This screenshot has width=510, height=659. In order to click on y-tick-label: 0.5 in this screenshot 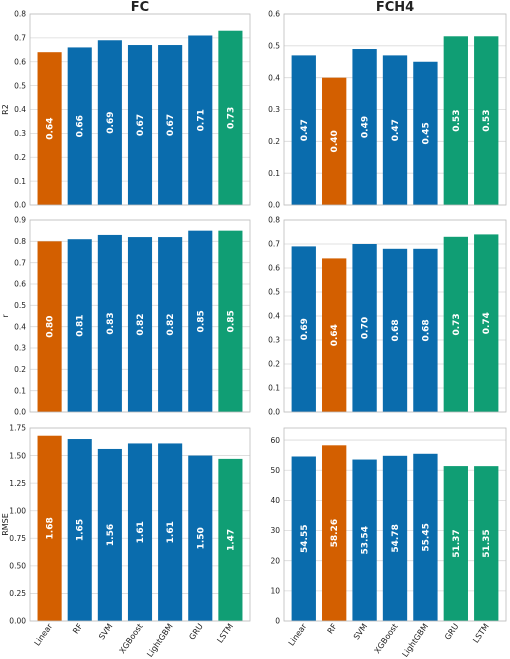, I will do `click(20, 85)`.